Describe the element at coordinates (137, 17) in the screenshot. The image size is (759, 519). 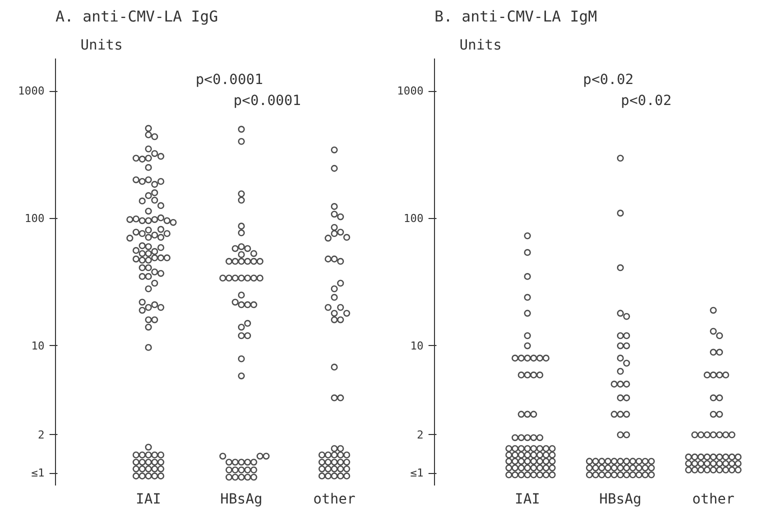
I see `chart-title: A. anti-CMV-LA IgG` at that location.